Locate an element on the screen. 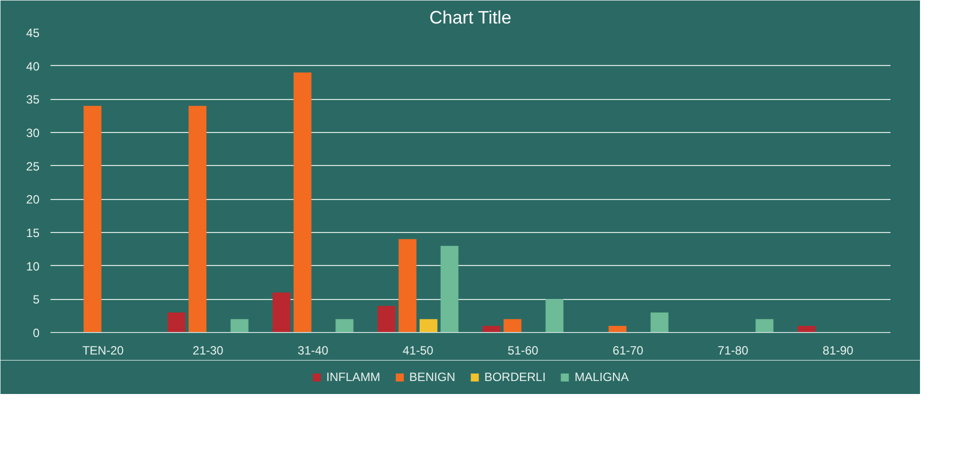 This screenshot has height=472, width=965. y-tick-label: 15 is located at coordinates (33, 233).